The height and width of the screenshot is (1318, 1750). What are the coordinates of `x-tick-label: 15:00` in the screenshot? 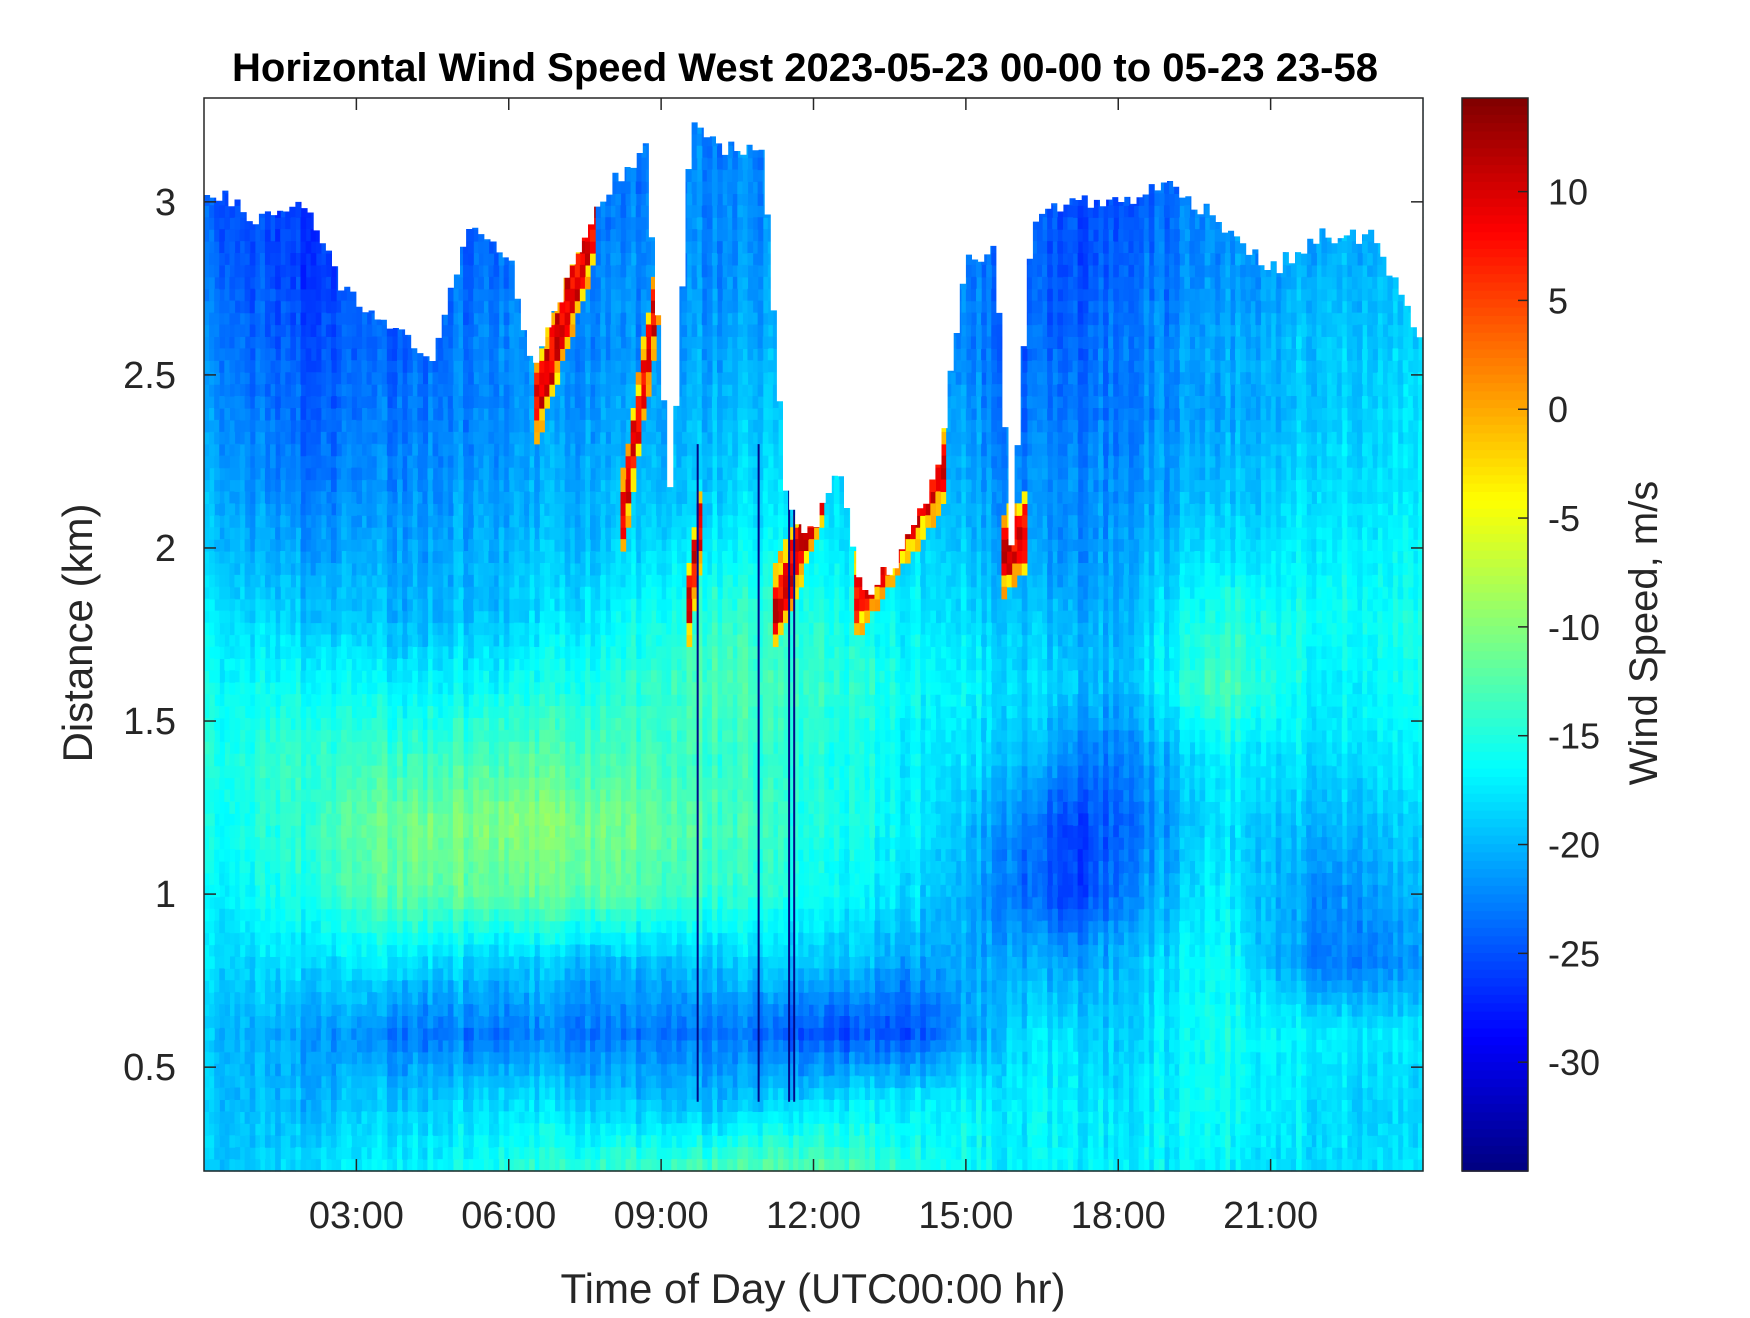 It's located at (965, 1216).